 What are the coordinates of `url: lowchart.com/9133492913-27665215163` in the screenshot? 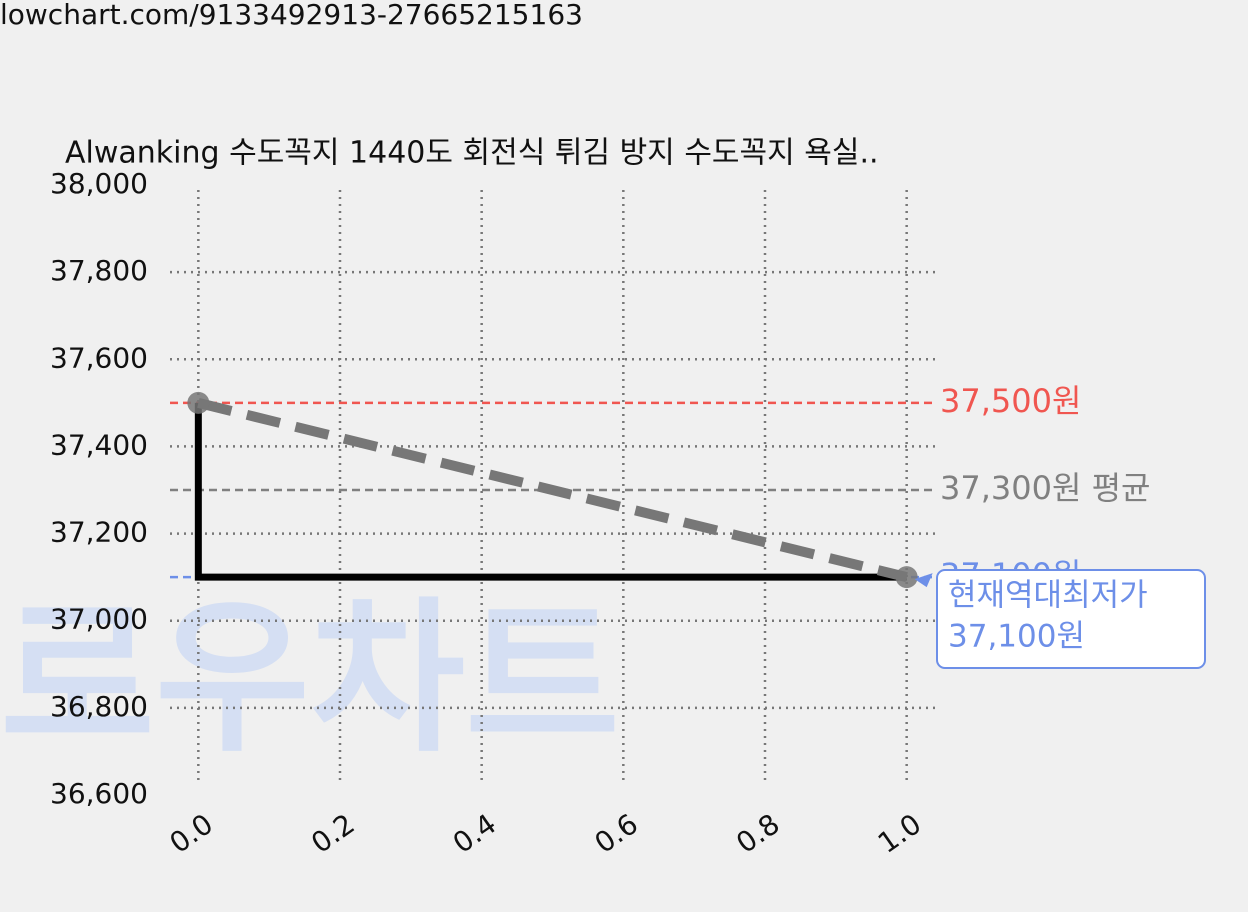 It's located at (291, 15).